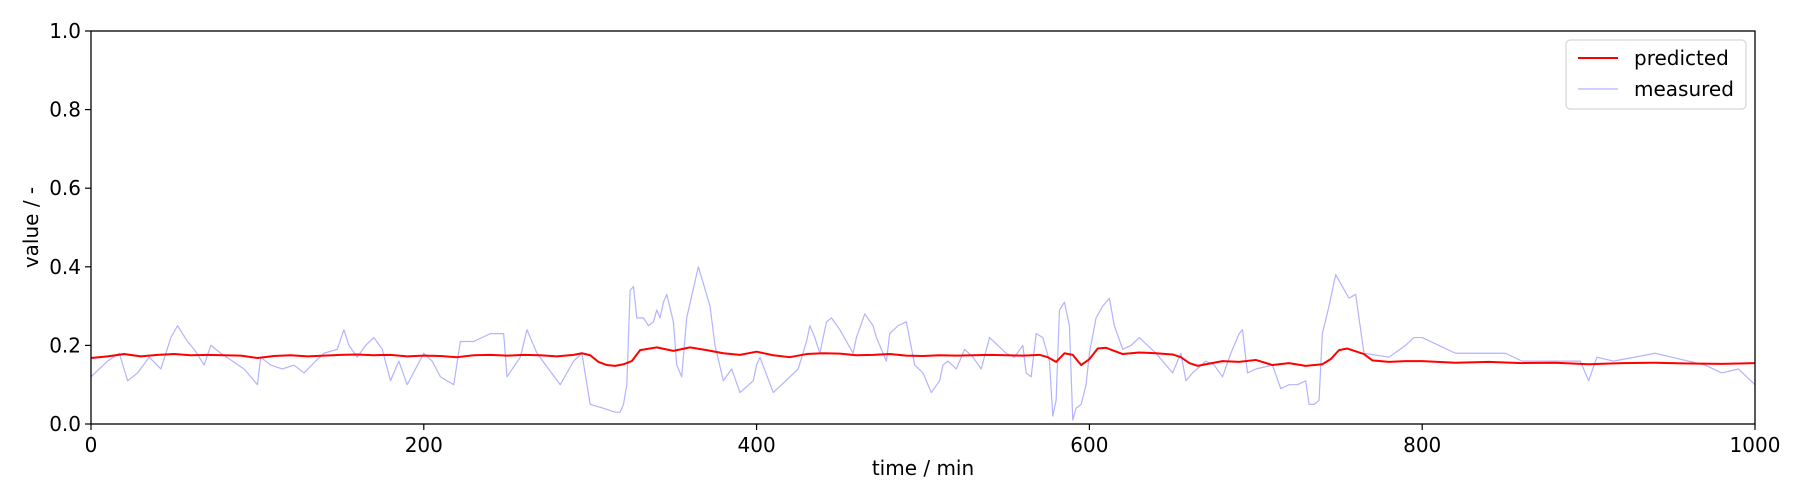  I want to click on x-tick-label: 200, so click(424, 445).